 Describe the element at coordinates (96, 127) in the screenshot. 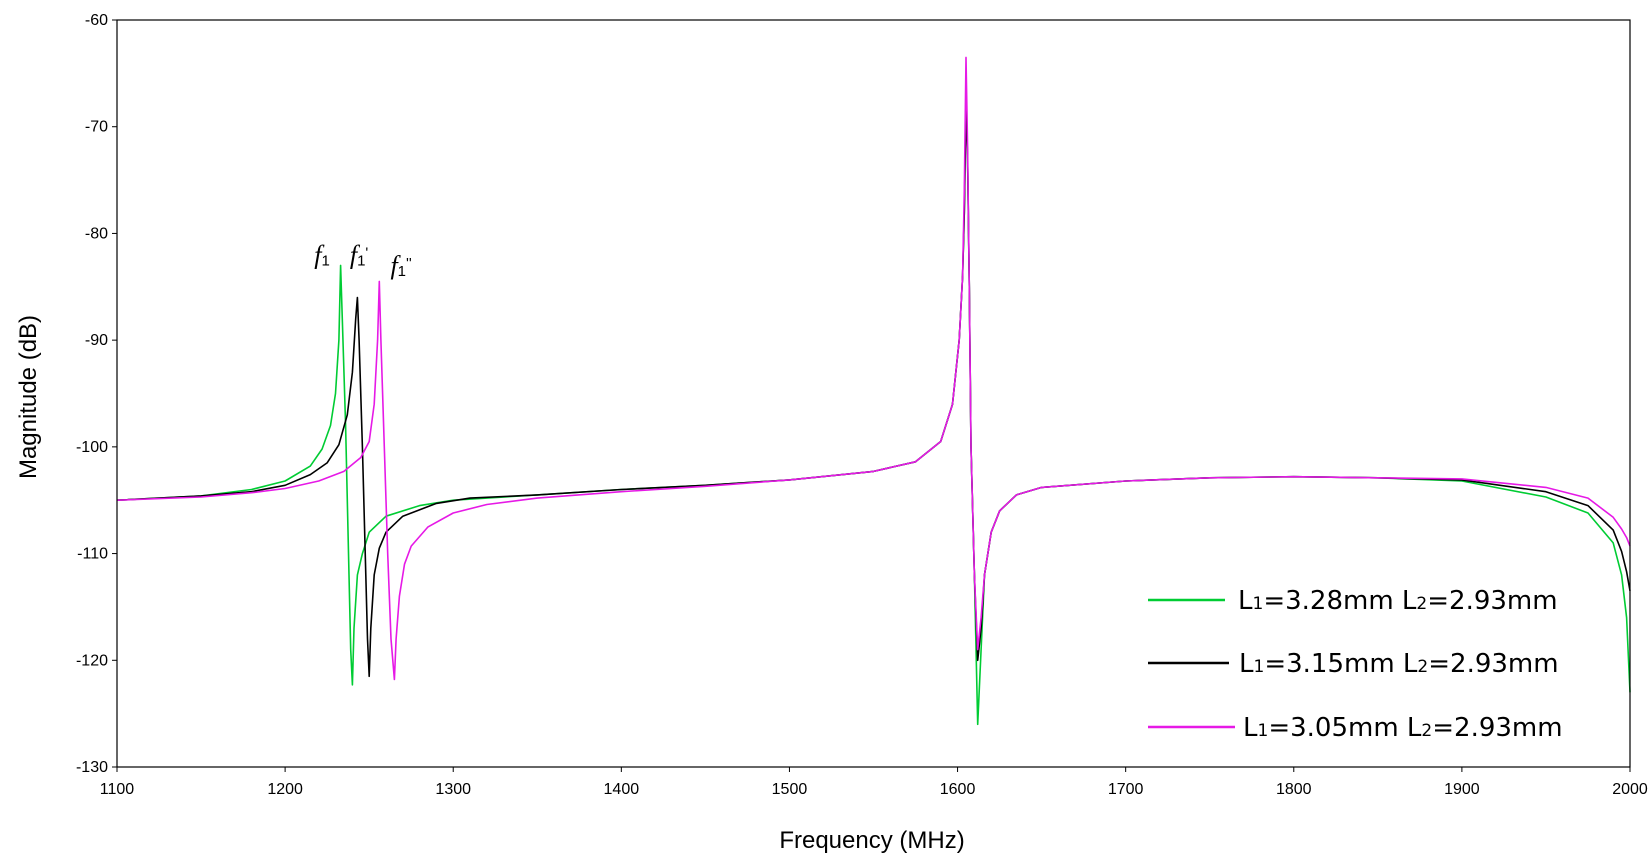

I see `y-tick-label: -70` at that location.